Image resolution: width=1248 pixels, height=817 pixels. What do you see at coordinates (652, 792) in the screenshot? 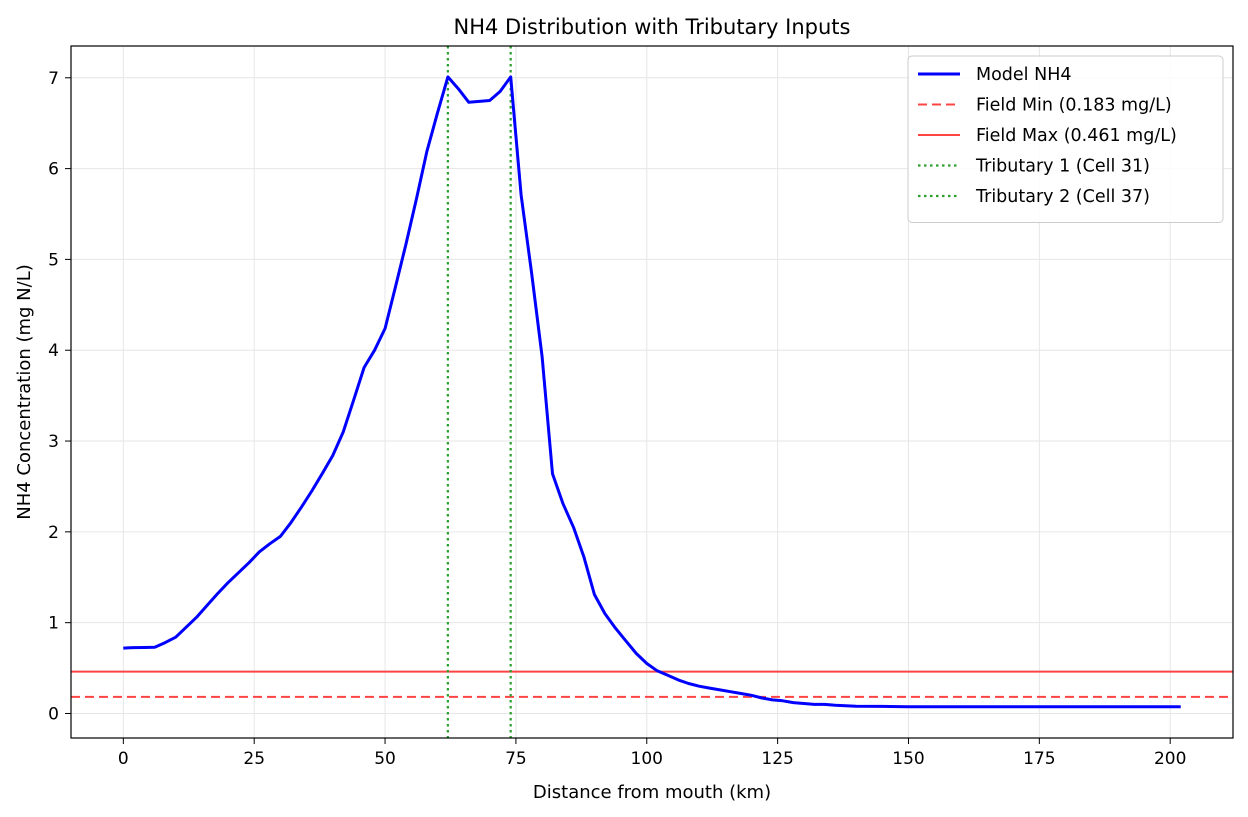
I see `x-axis-title: Distance from mouth (km)` at bounding box center [652, 792].